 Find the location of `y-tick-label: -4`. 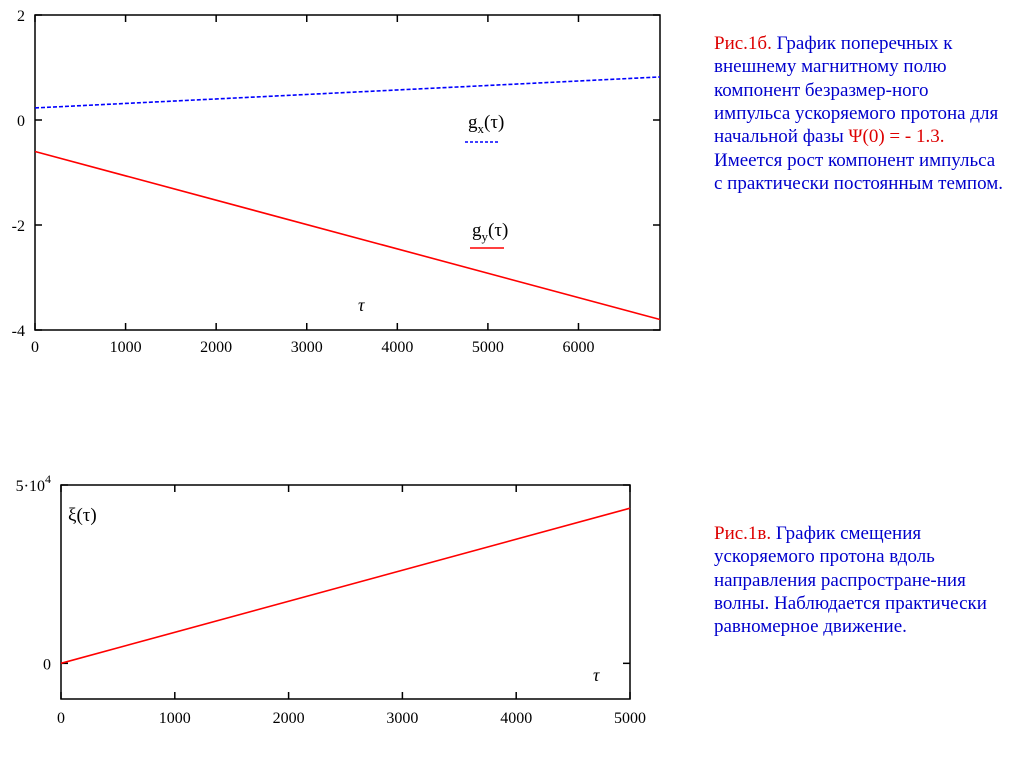

y-tick-label: -4 is located at coordinates (18, 331).